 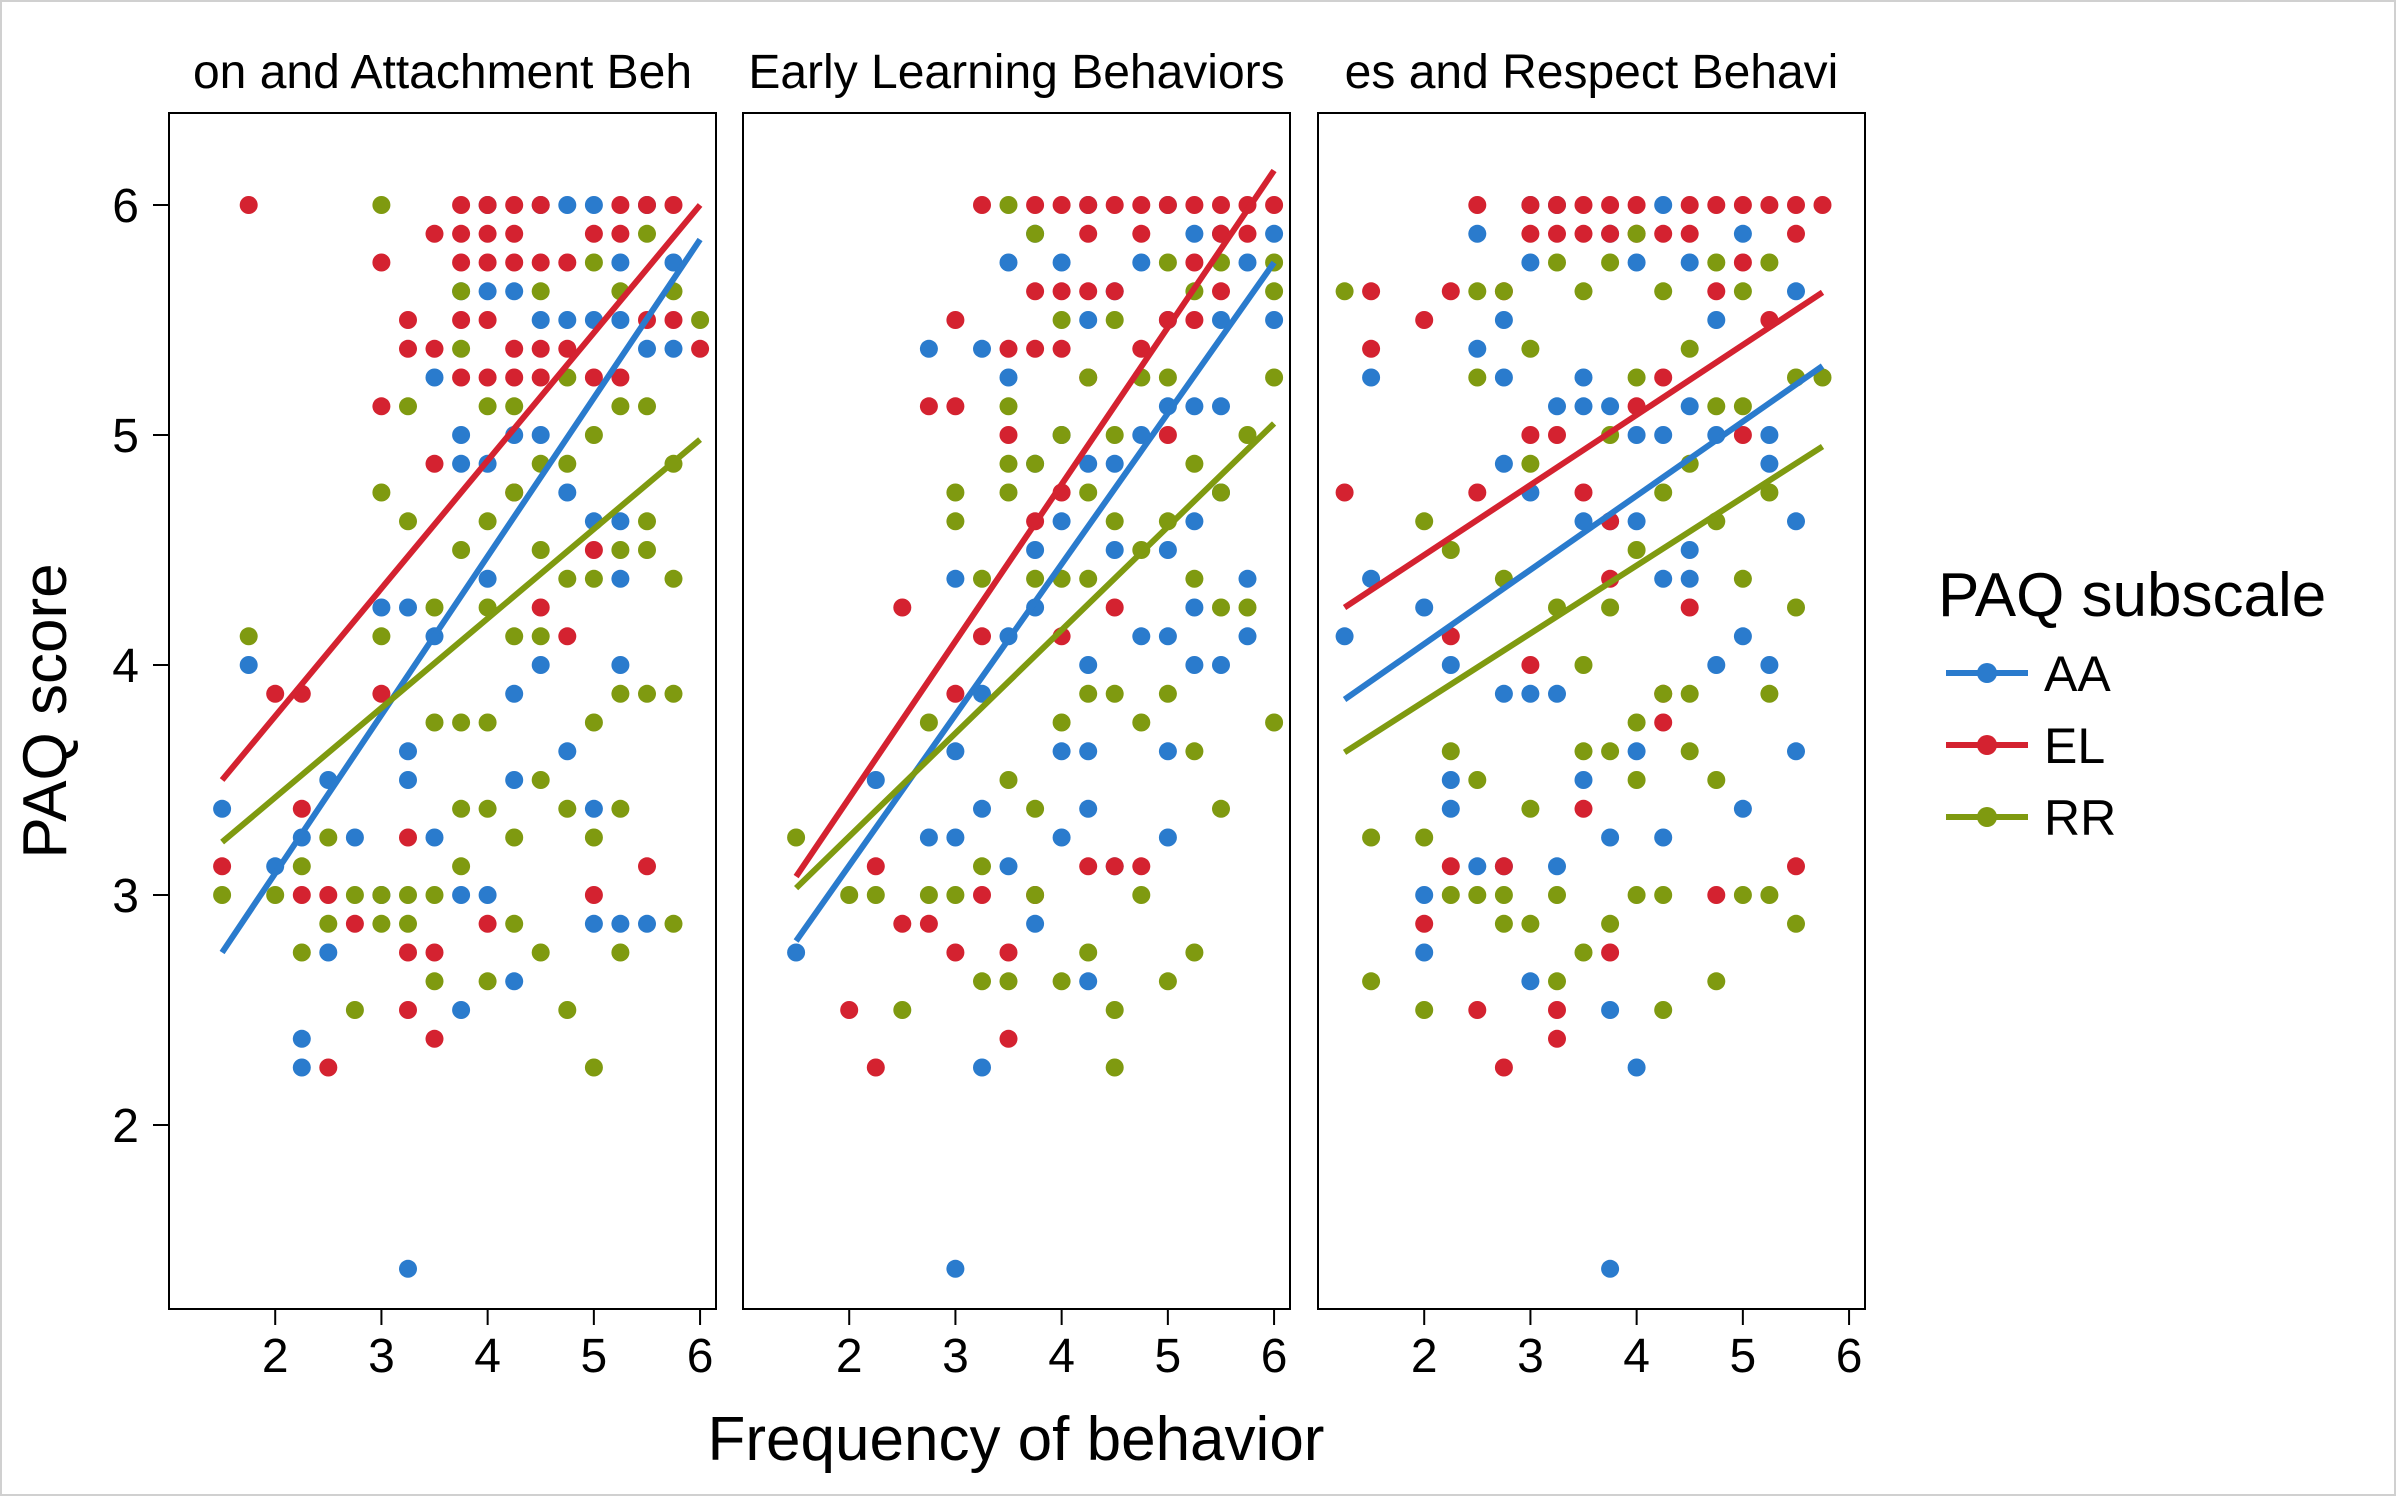 What do you see at coordinates (1035, 601) in the screenshot?
I see `trend-line-aa` at bounding box center [1035, 601].